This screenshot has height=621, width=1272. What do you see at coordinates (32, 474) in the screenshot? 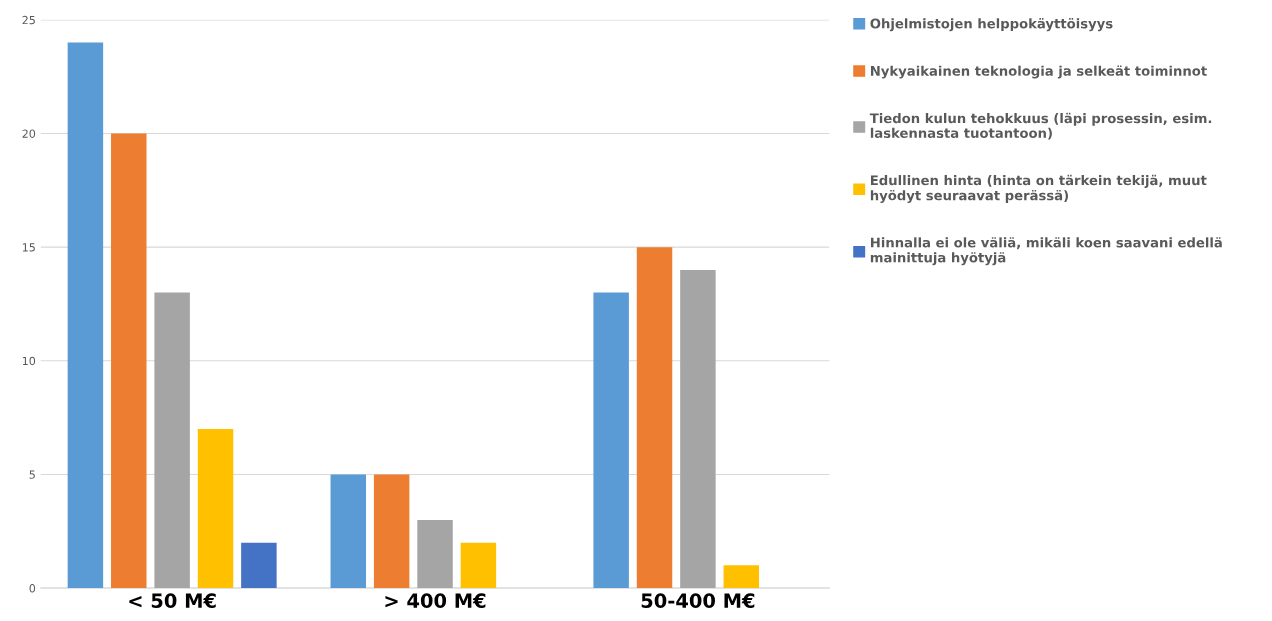
I see `y-tick-label: 5` at bounding box center [32, 474].